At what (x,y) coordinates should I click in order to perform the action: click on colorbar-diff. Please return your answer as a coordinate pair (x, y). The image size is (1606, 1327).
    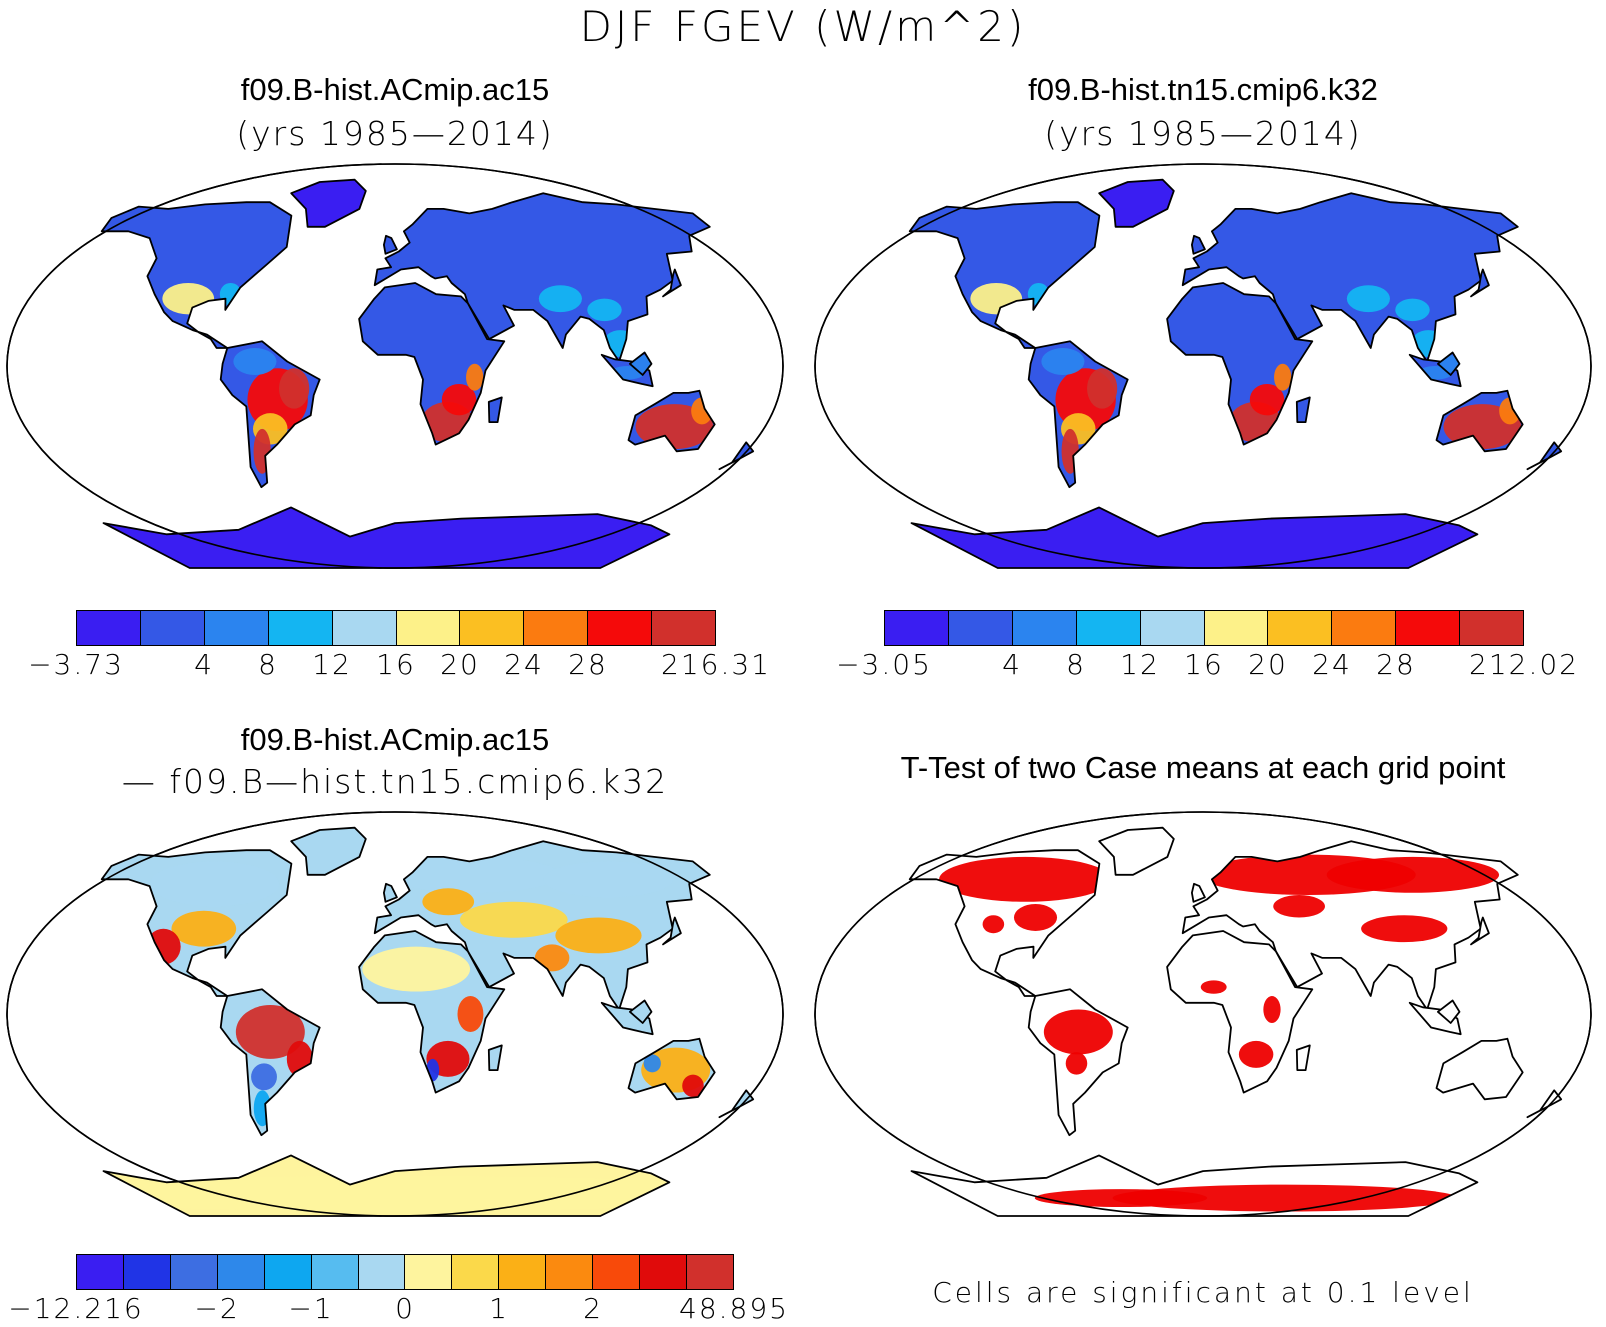
    Looking at the image, I should click on (405, 1272).